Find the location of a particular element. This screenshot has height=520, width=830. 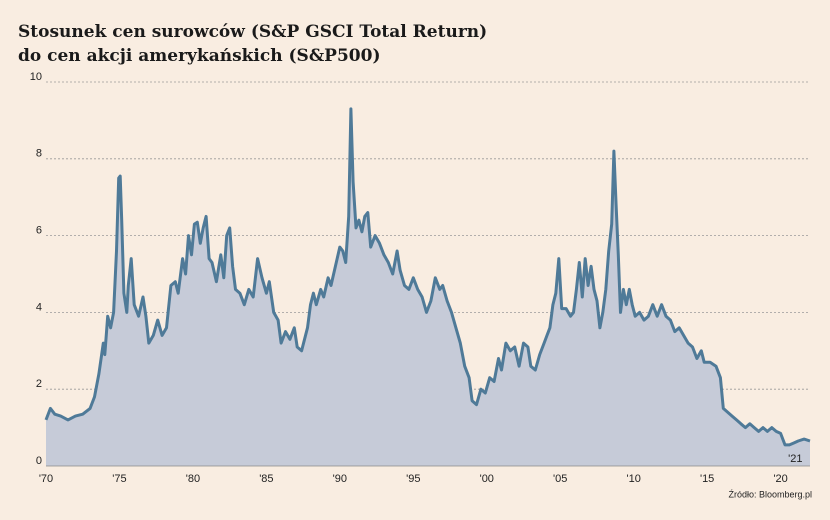

x-tick-label: '85 is located at coordinates (266, 479).